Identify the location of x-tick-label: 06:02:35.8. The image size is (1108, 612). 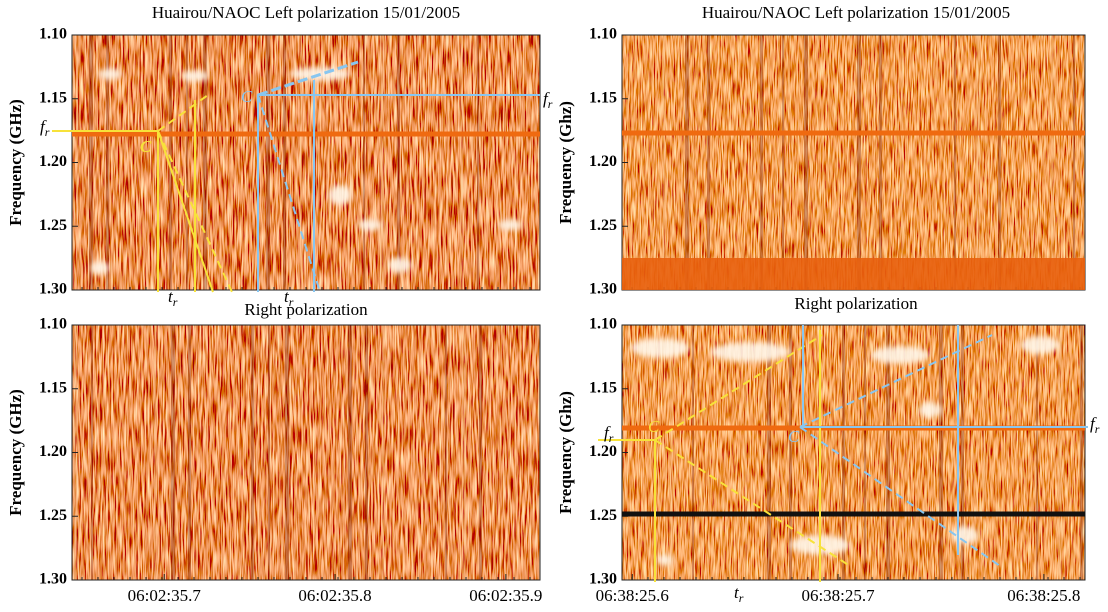
(334, 595).